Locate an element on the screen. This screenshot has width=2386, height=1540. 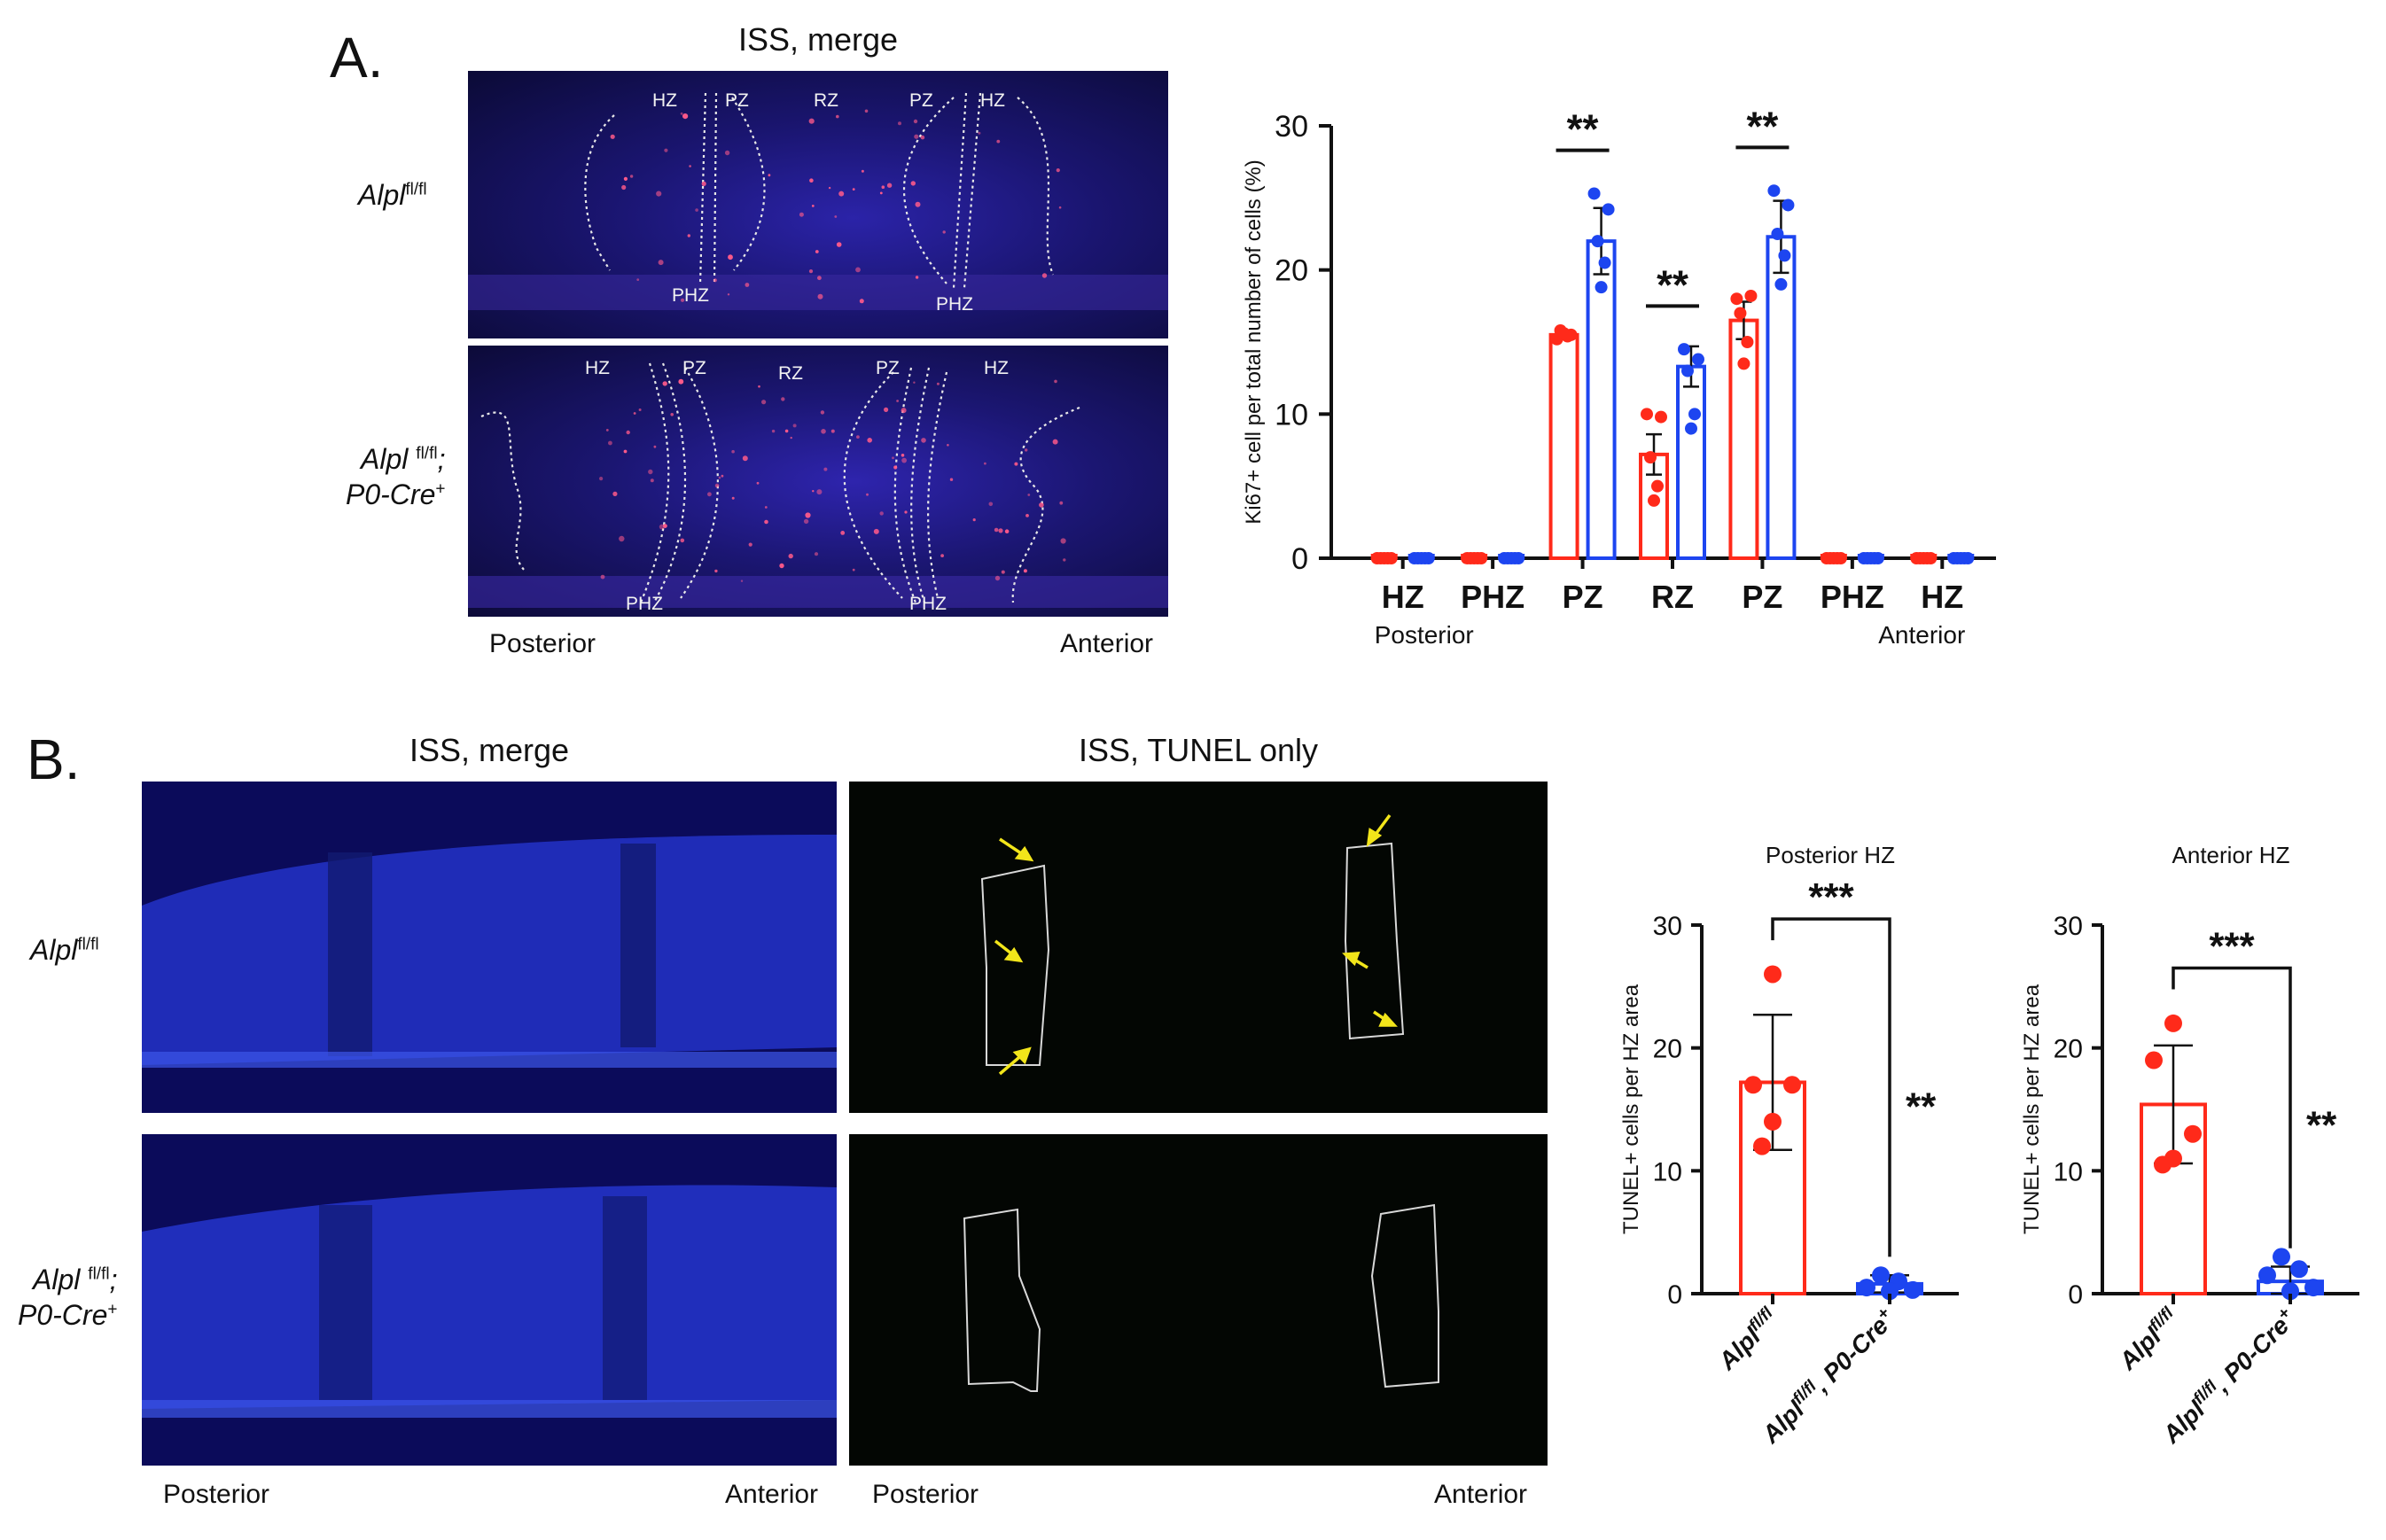
chart-title: Posterior HZ is located at coordinates (1830, 855).